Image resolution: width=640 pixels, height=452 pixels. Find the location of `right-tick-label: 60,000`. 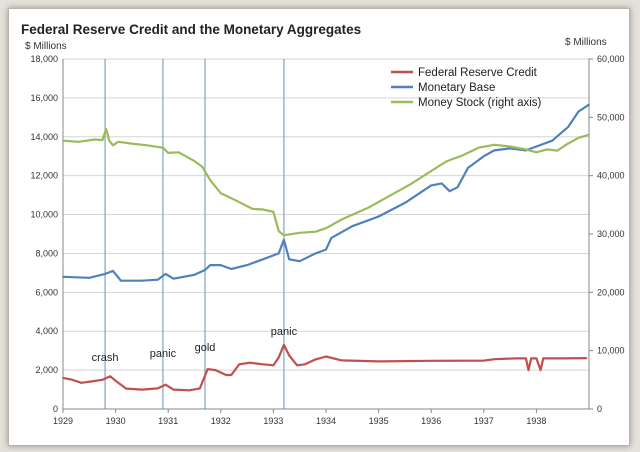

right-tick-label: 60,000 is located at coordinates (611, 59).